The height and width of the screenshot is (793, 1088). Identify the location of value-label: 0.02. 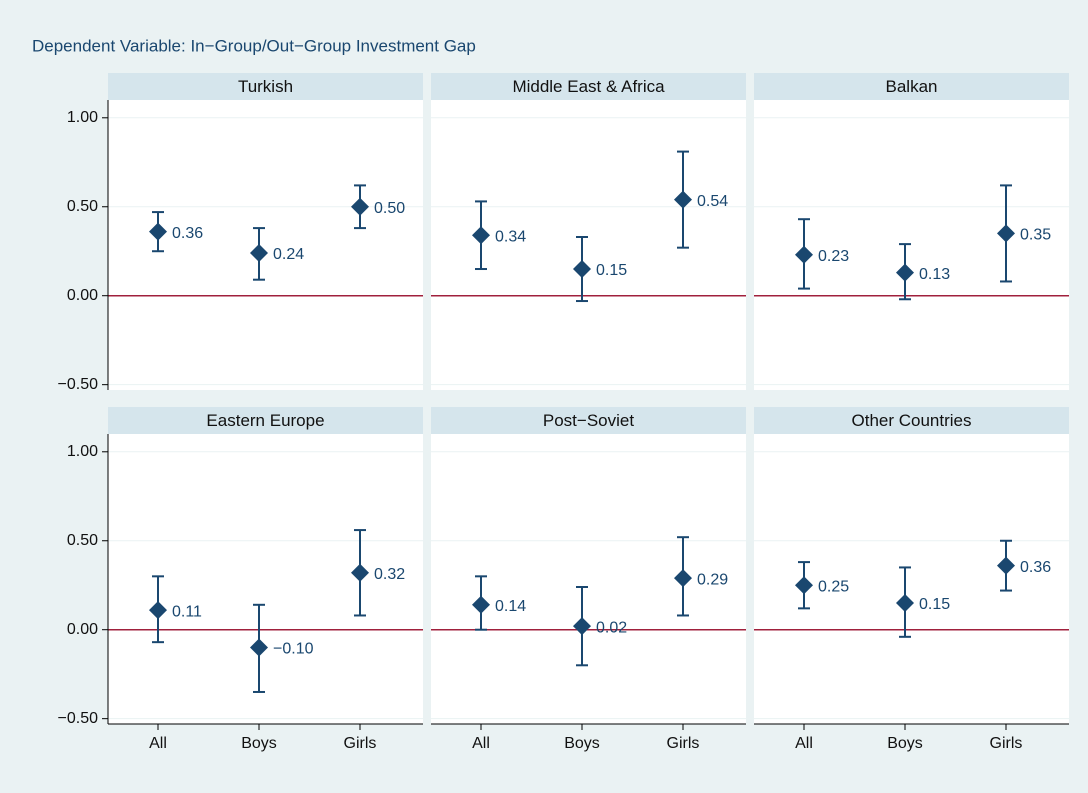
(611, 627).